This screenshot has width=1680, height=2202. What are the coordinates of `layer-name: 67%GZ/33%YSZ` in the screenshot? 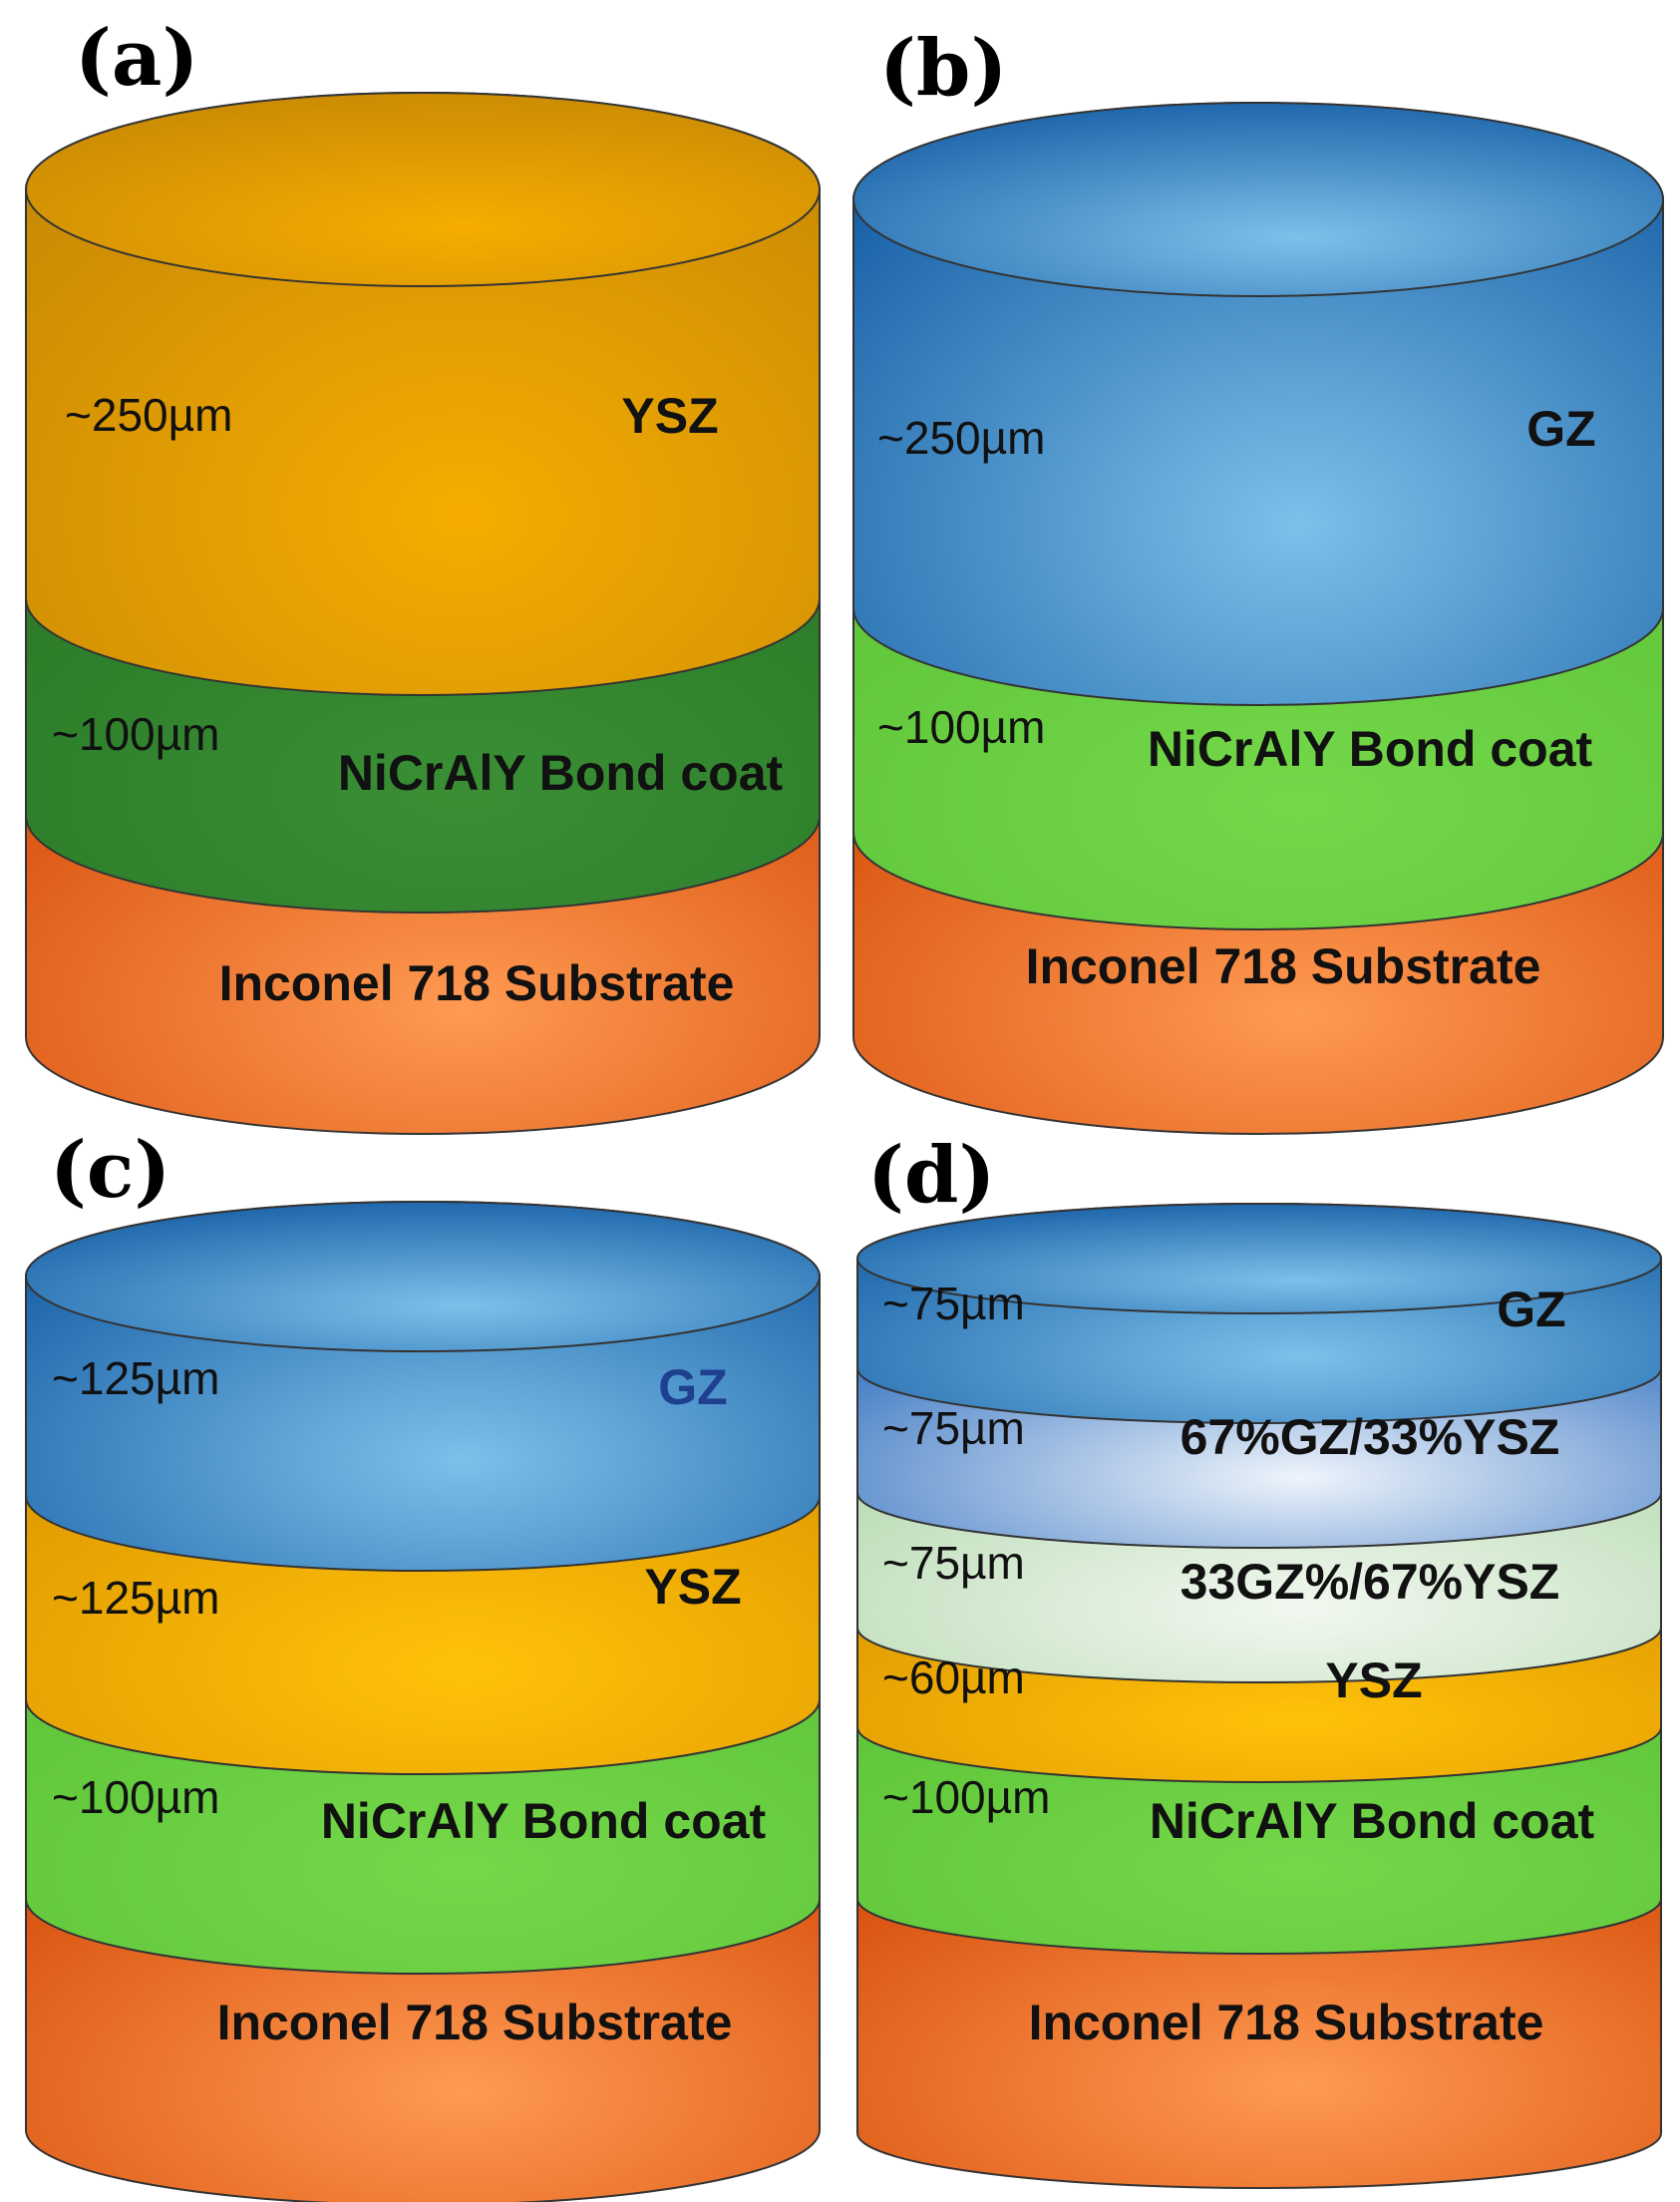 It's located at (1370, 1437).